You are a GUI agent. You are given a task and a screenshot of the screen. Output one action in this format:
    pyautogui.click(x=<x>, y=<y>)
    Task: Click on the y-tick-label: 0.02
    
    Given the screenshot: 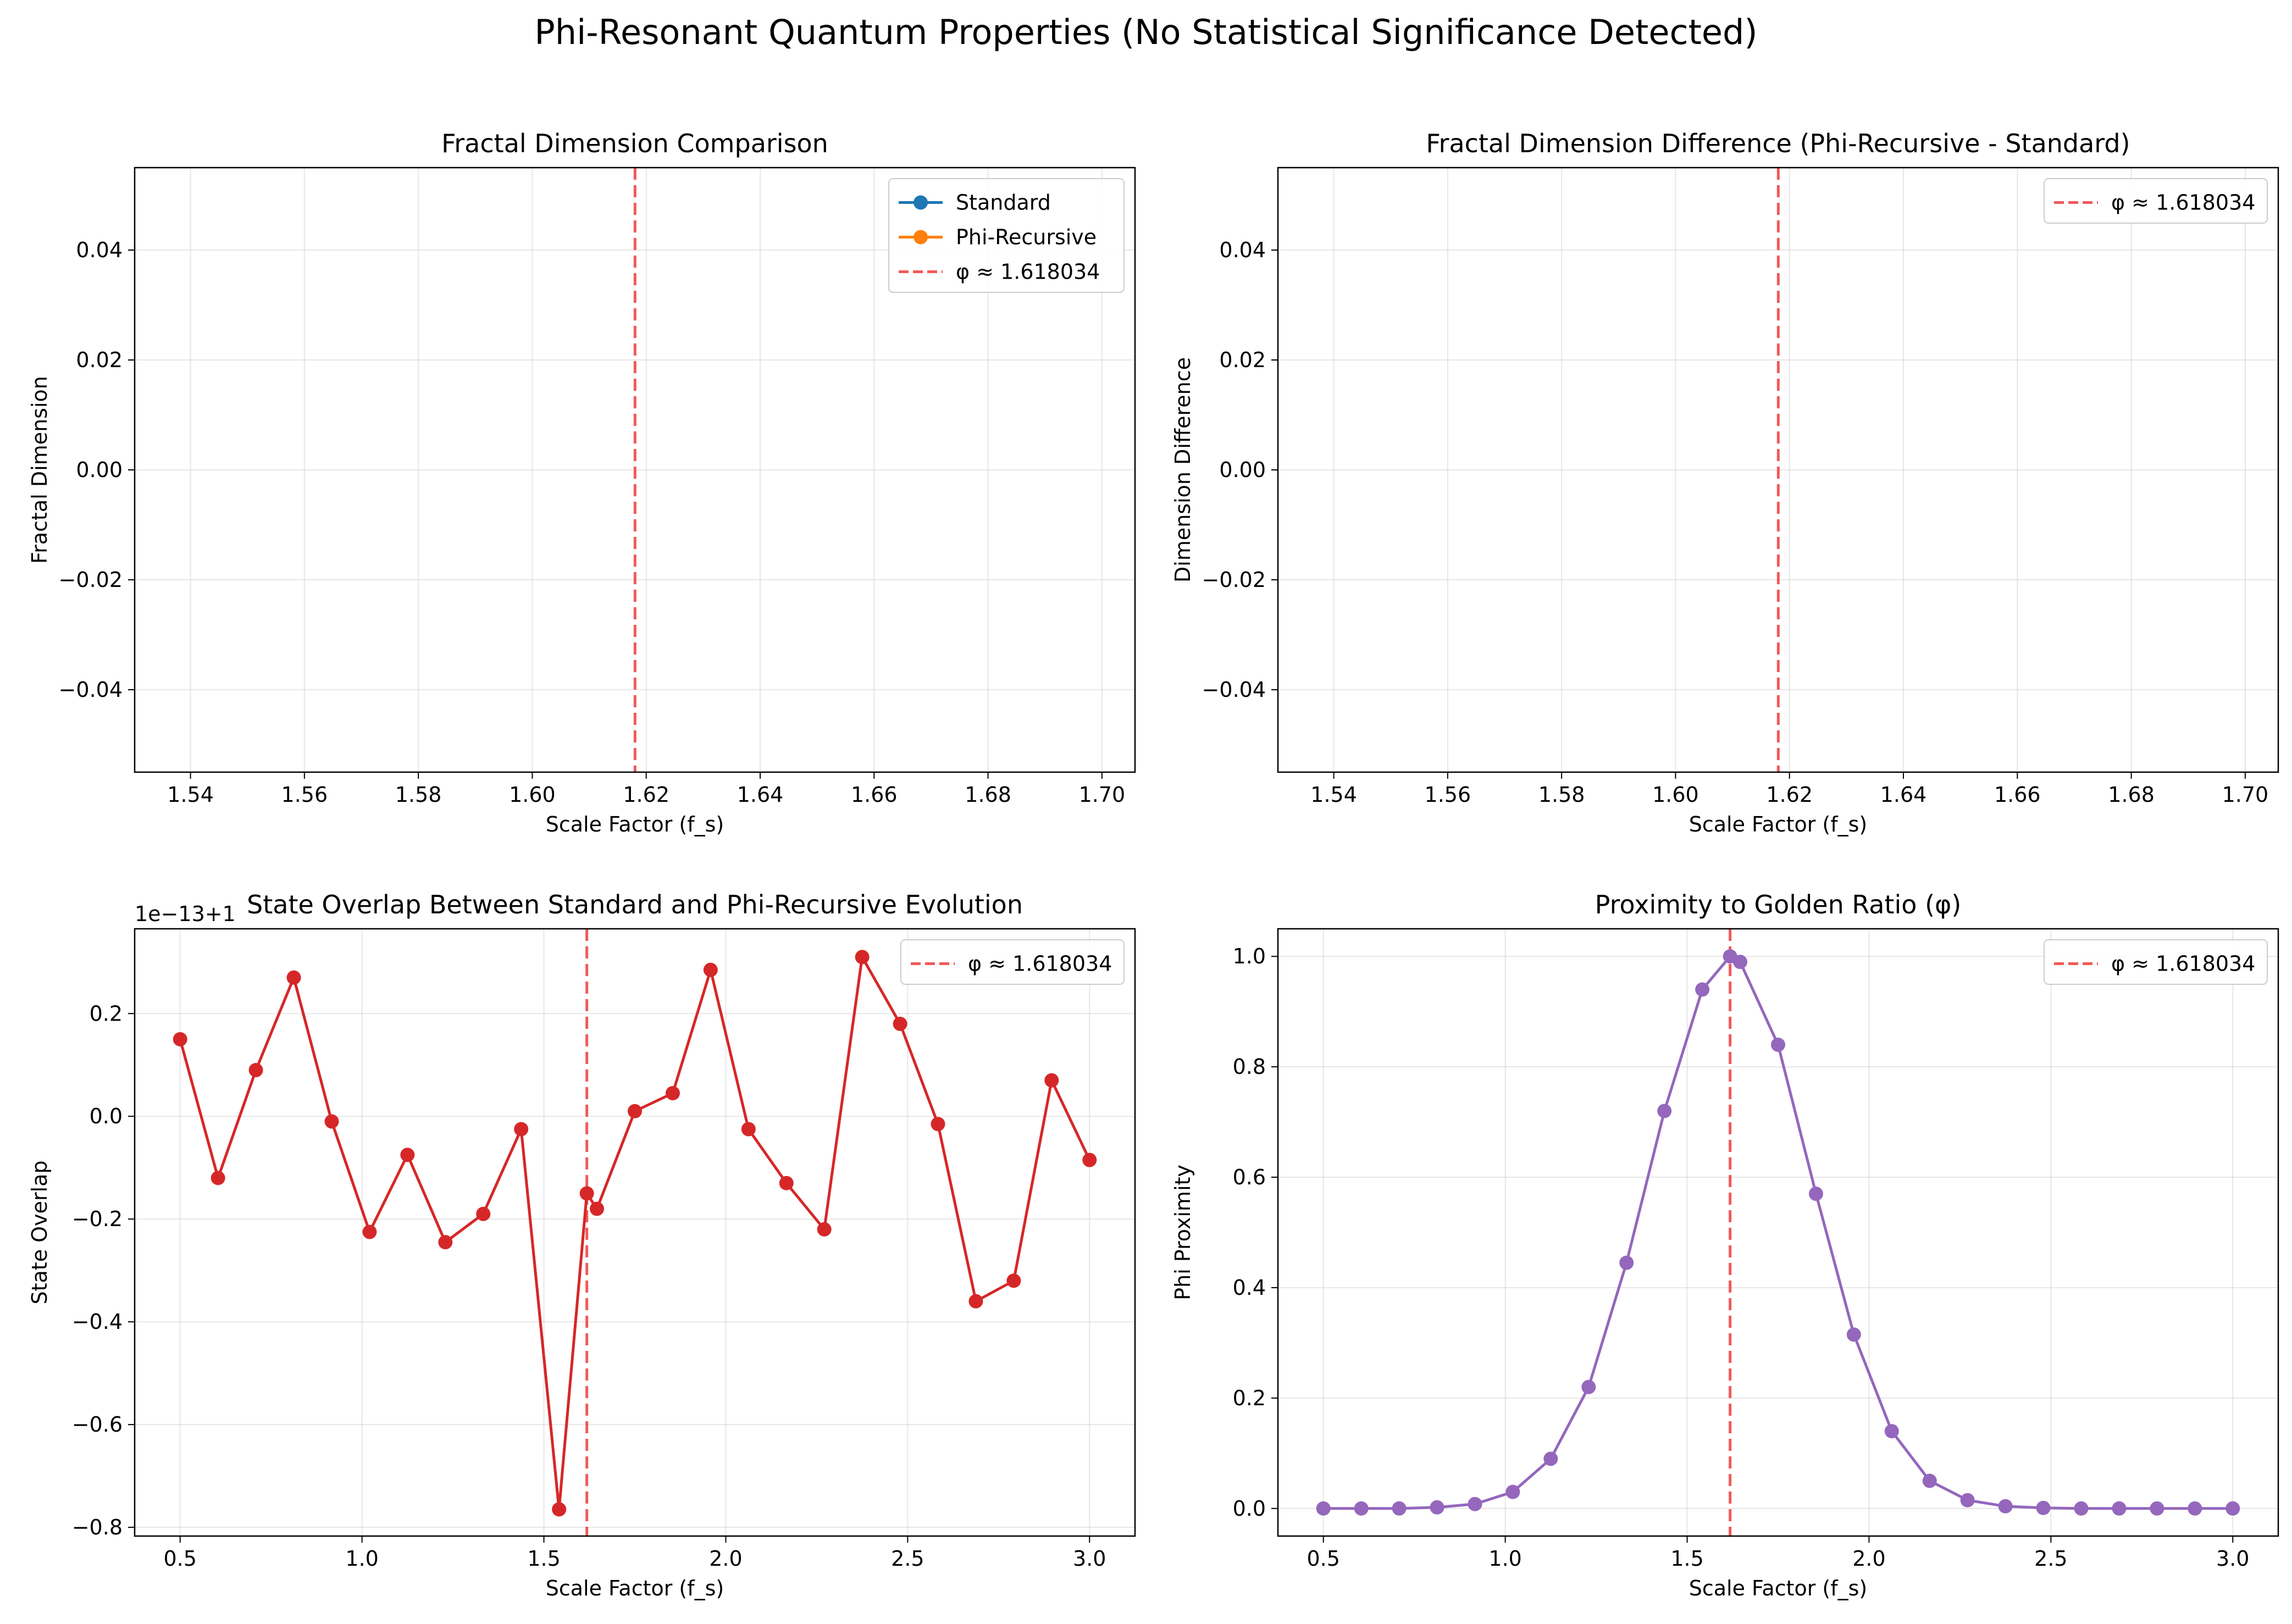 What is the action you would take?
    pyautogui.click(x=99, y=360)
    